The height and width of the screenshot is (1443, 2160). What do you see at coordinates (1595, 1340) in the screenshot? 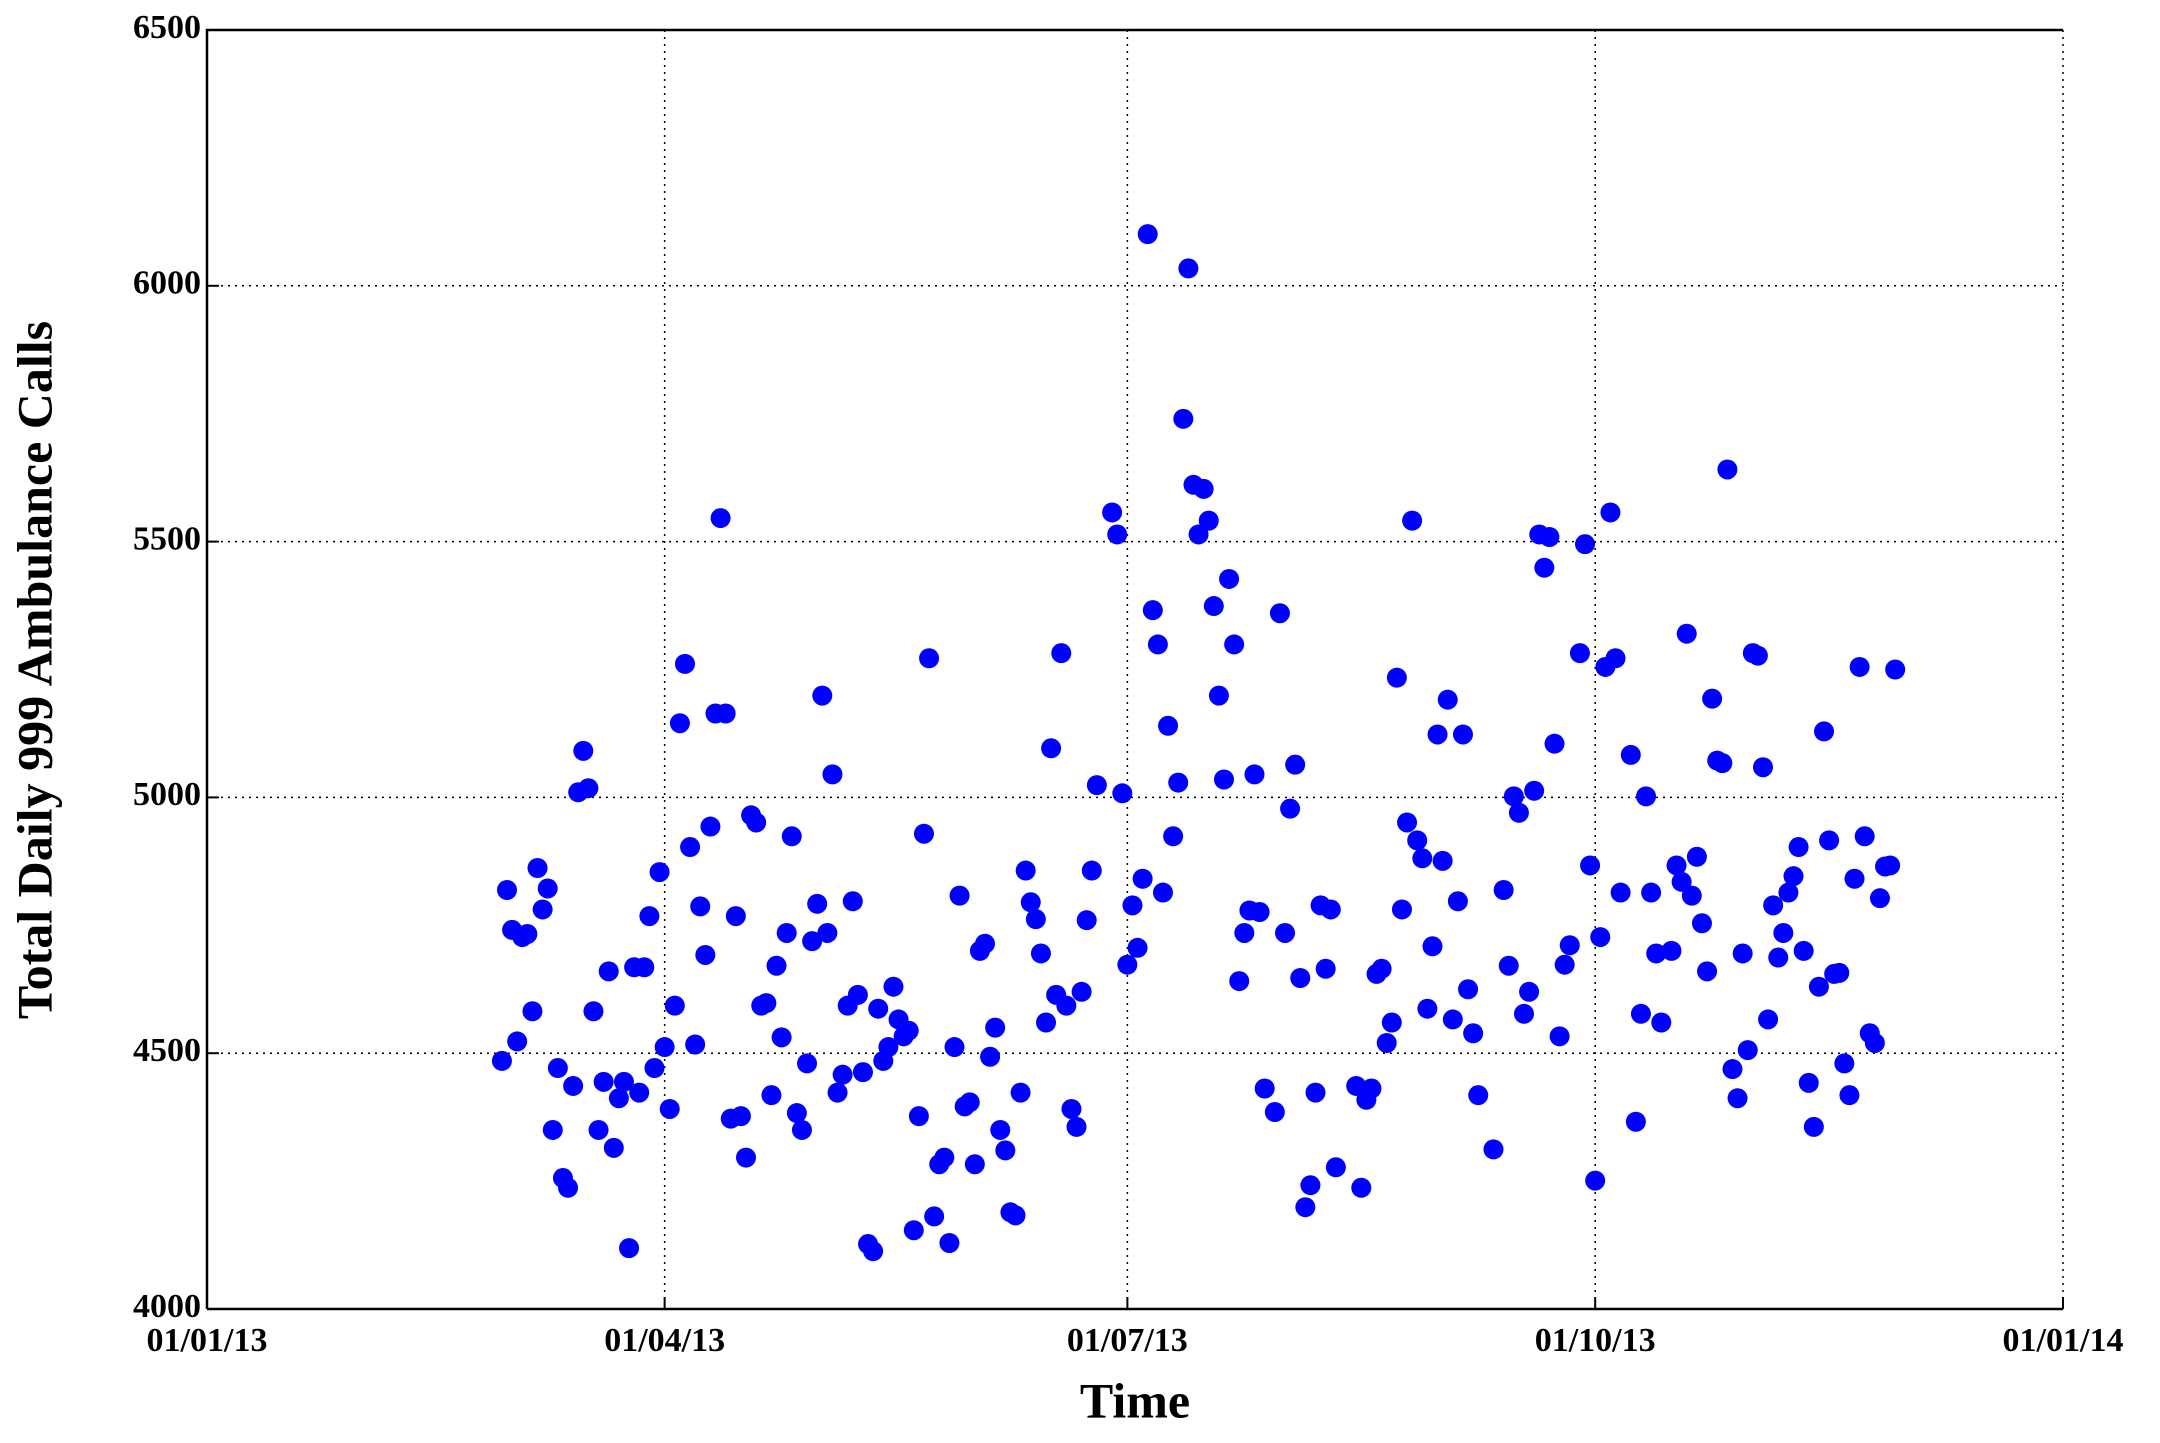
I see `x-tick-label: 01/10/13` at bounding box center [1595, 1340].